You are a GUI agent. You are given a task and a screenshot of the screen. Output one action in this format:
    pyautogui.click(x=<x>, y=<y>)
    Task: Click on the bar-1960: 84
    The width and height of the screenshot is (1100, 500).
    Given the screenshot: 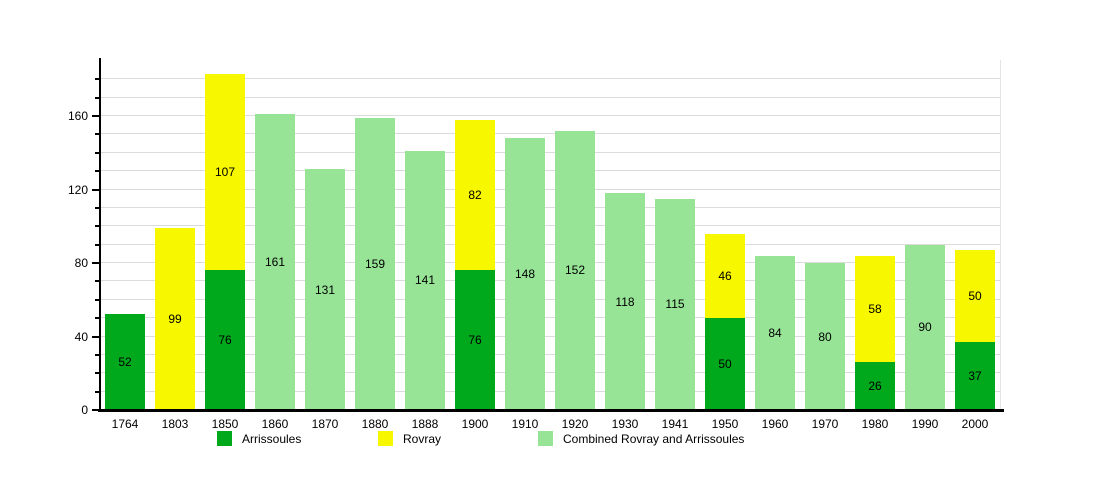 What is the action you would take?
    pyautogui.click(x=775, y=332)
    